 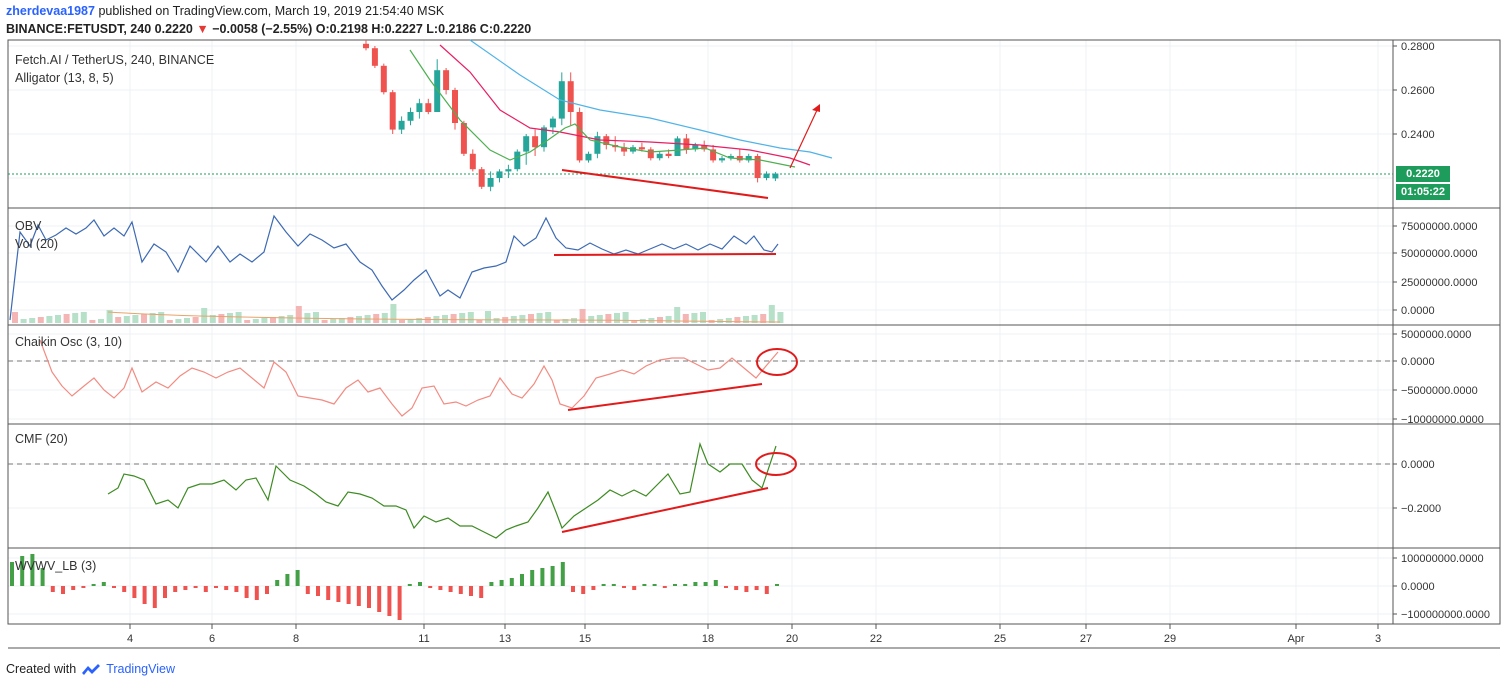 I want to click on obv-label: OBV, so click(x=28, y=226).